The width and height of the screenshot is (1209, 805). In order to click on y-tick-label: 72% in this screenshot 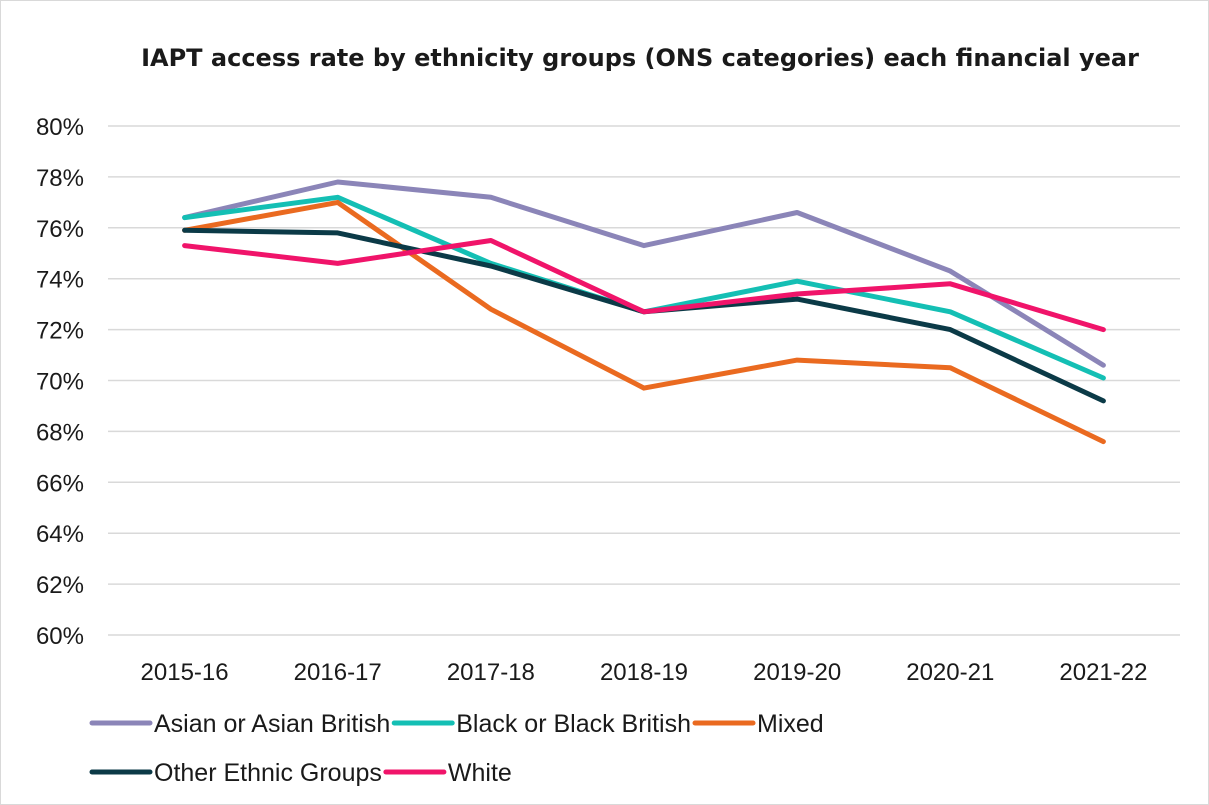, I will do `click(60, 331)`.